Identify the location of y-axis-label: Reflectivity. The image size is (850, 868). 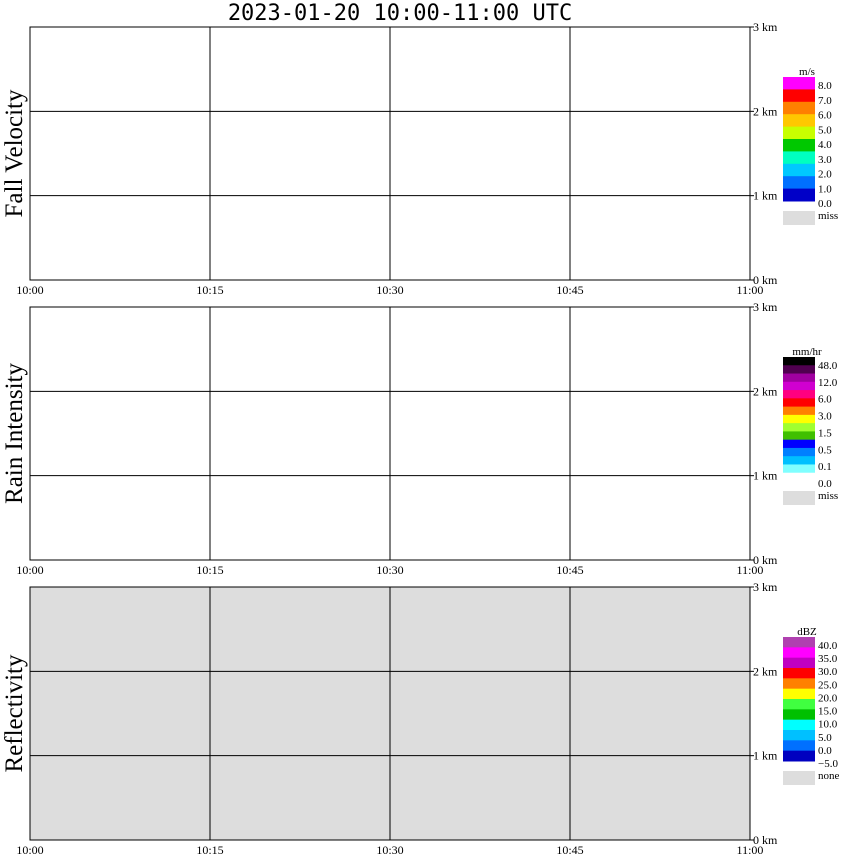
(14, 713).